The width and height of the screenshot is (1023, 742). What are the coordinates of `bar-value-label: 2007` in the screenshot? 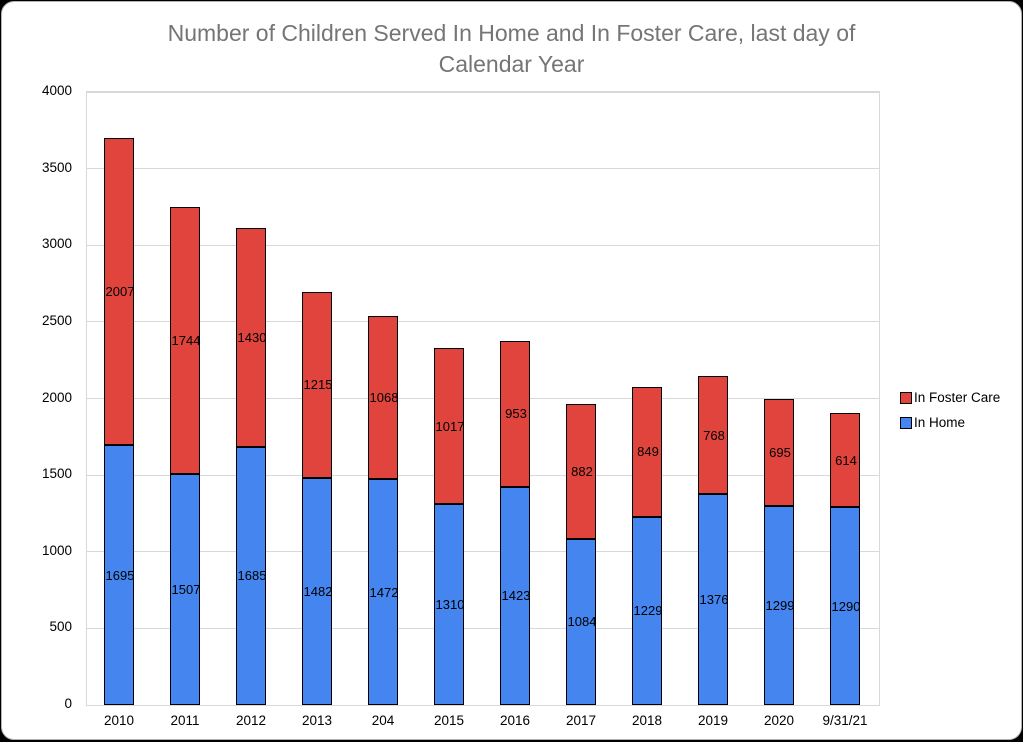 It's located at (120, 291).